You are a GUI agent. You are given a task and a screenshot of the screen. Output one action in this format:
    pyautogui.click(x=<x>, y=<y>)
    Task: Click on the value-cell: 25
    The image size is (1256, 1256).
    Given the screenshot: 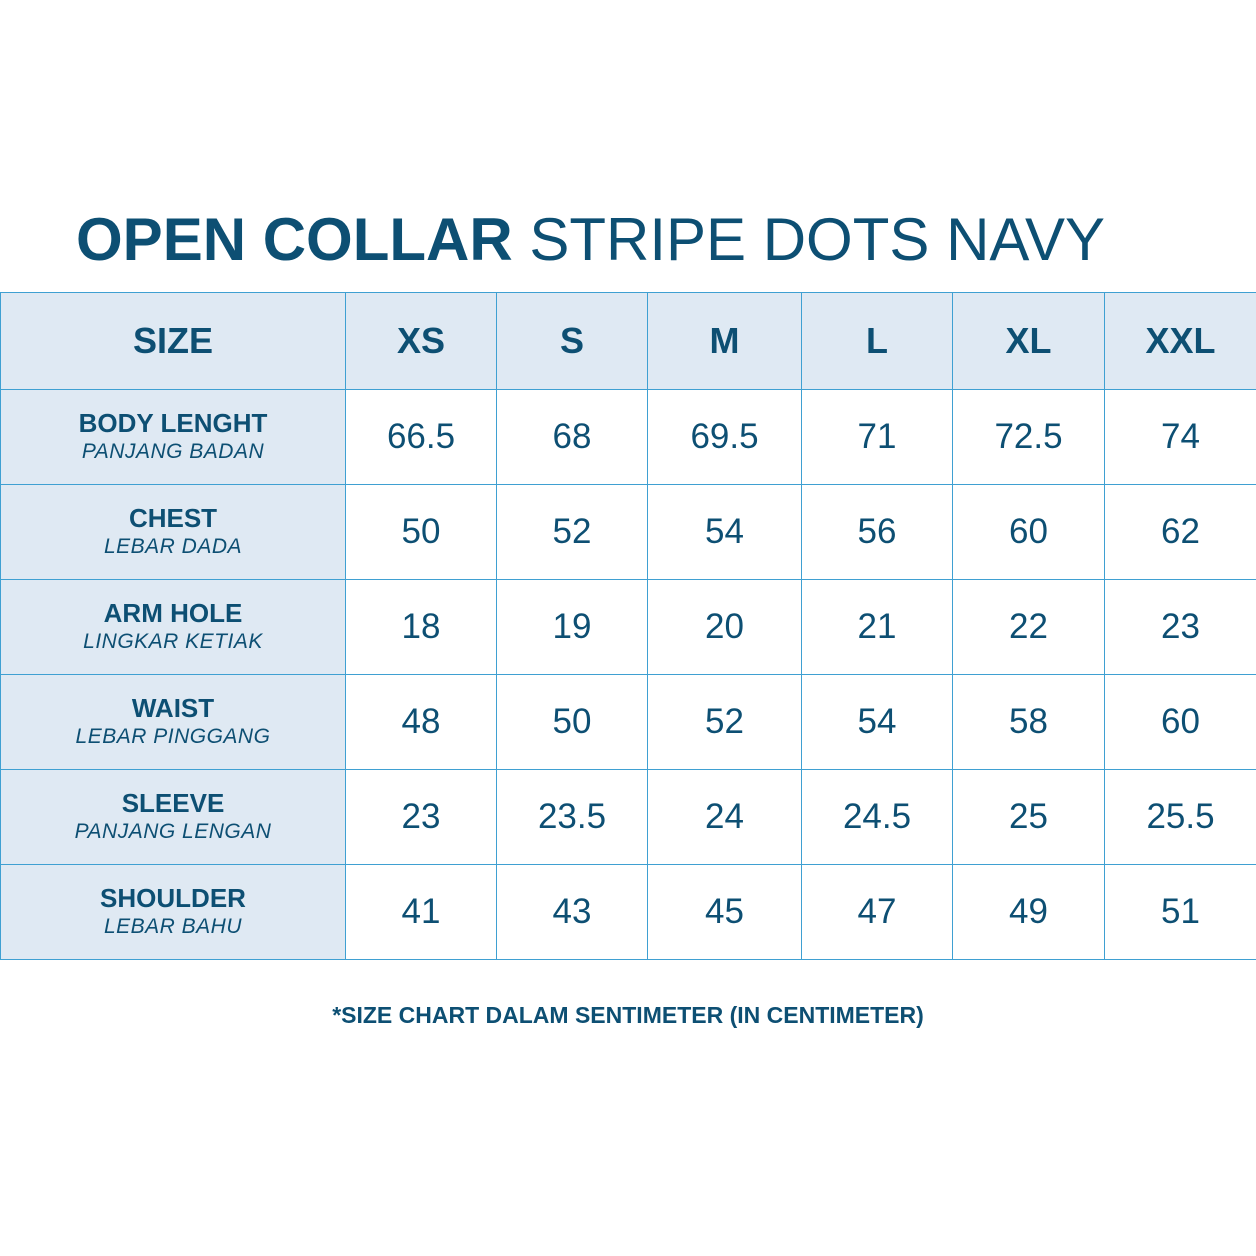 What is the action you would take?
    pyautogui.click(x=1028, y=817)
    